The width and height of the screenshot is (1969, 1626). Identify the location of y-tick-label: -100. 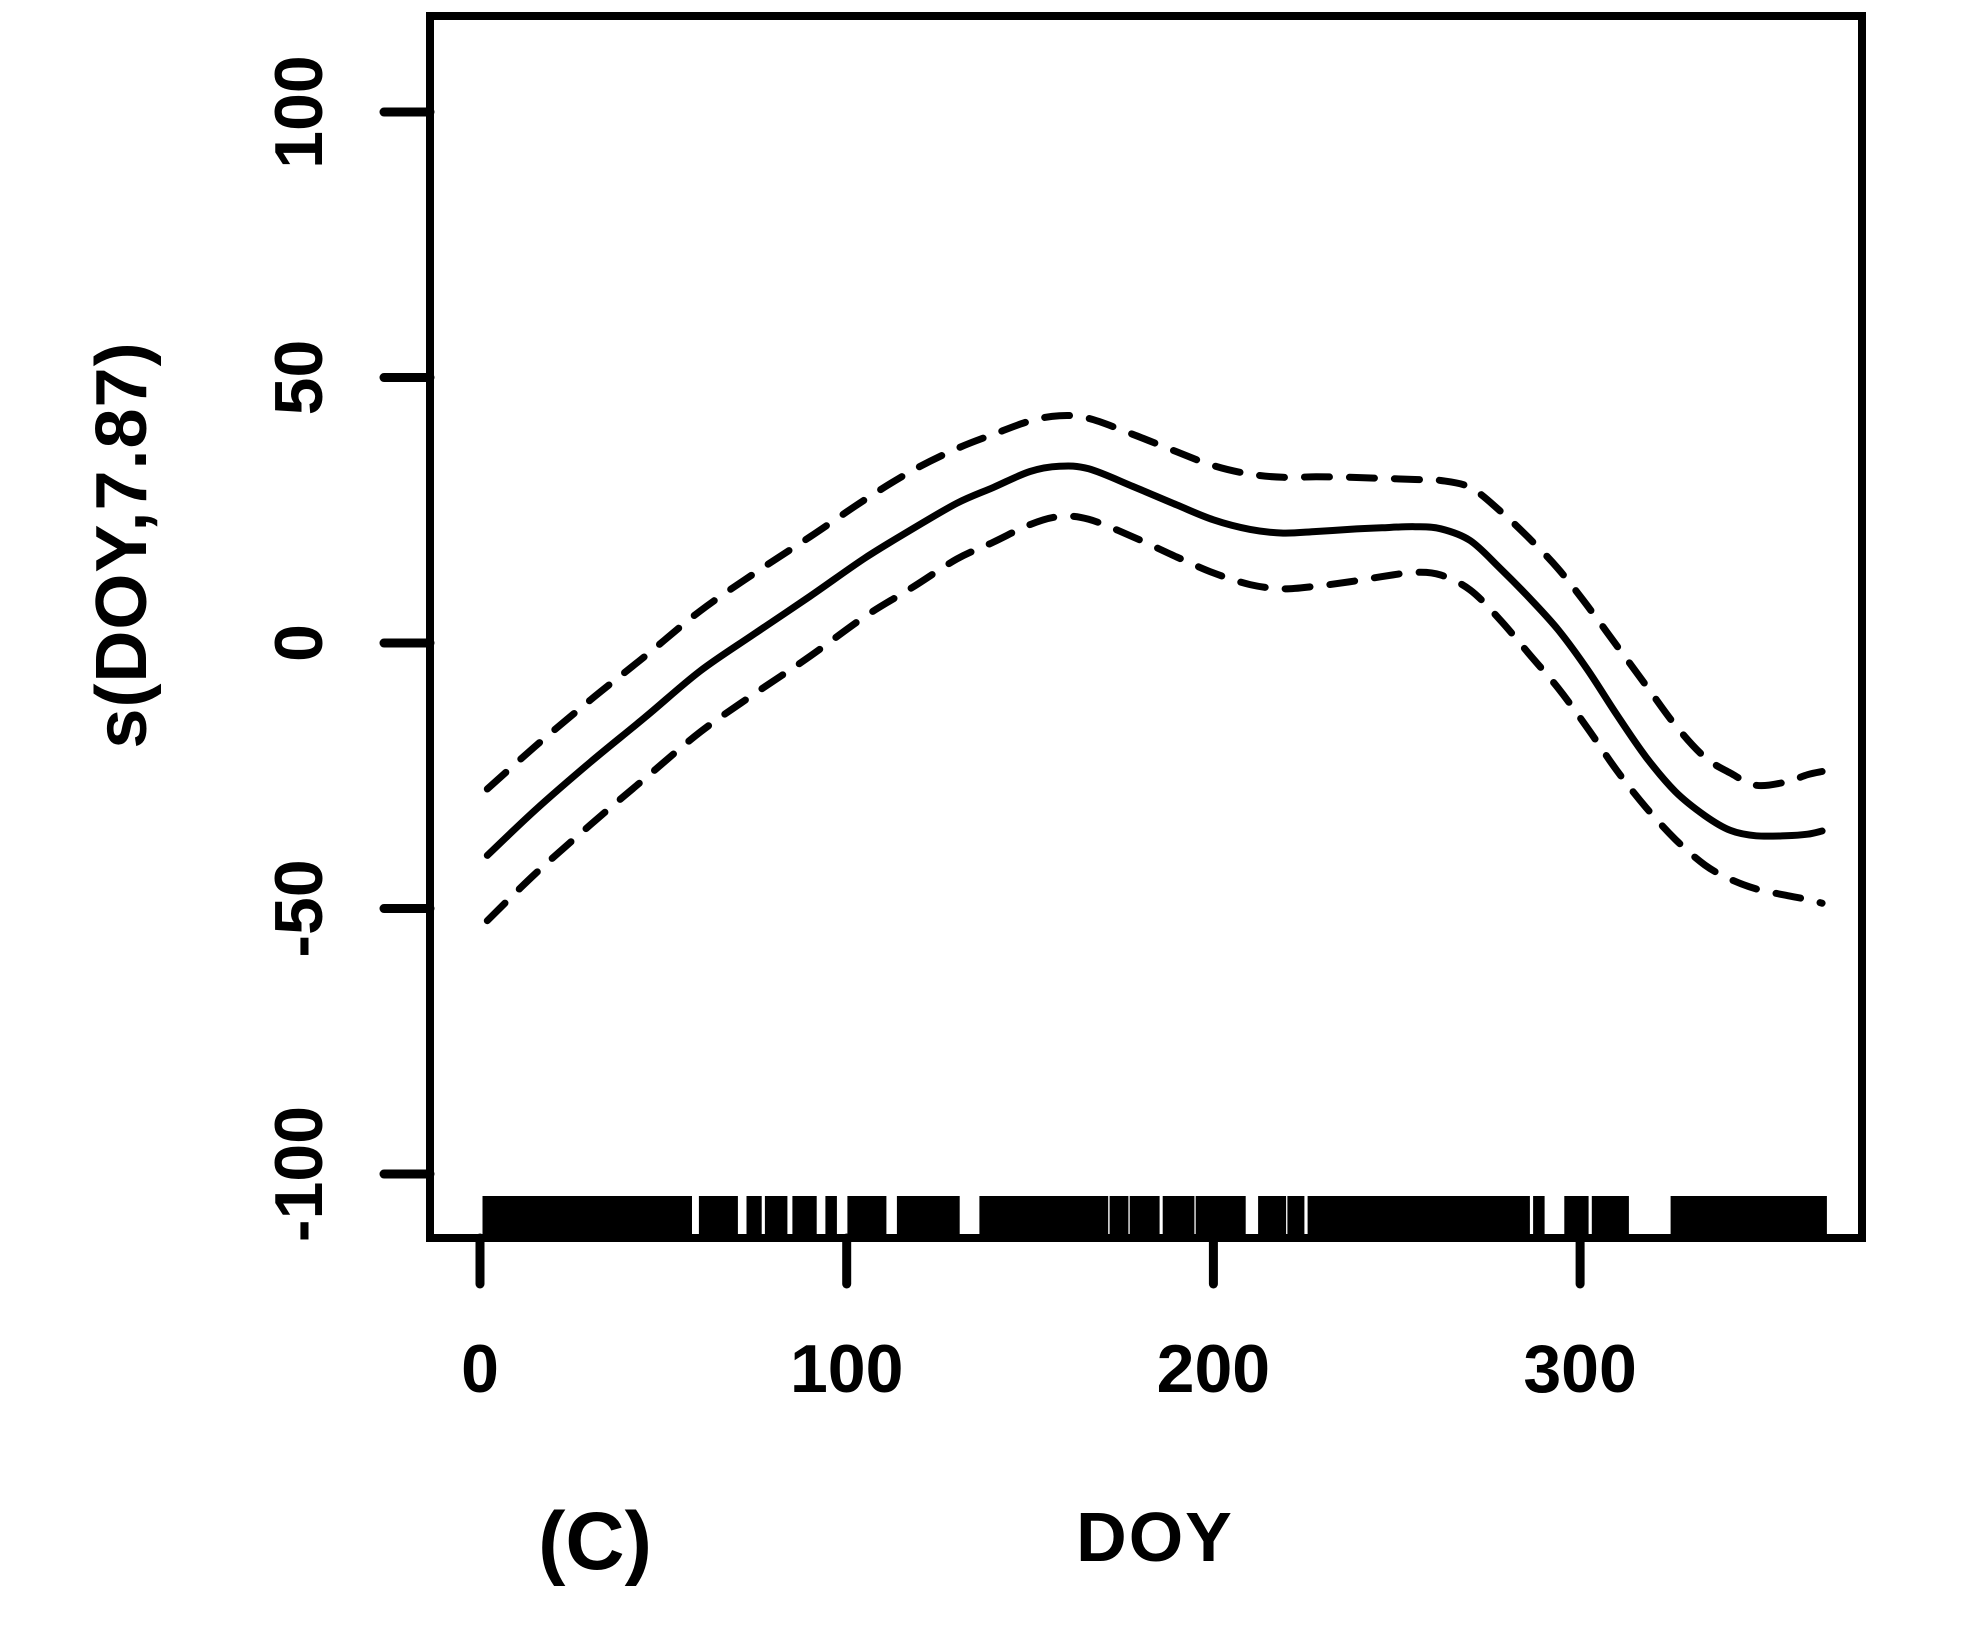
(299, 1174).